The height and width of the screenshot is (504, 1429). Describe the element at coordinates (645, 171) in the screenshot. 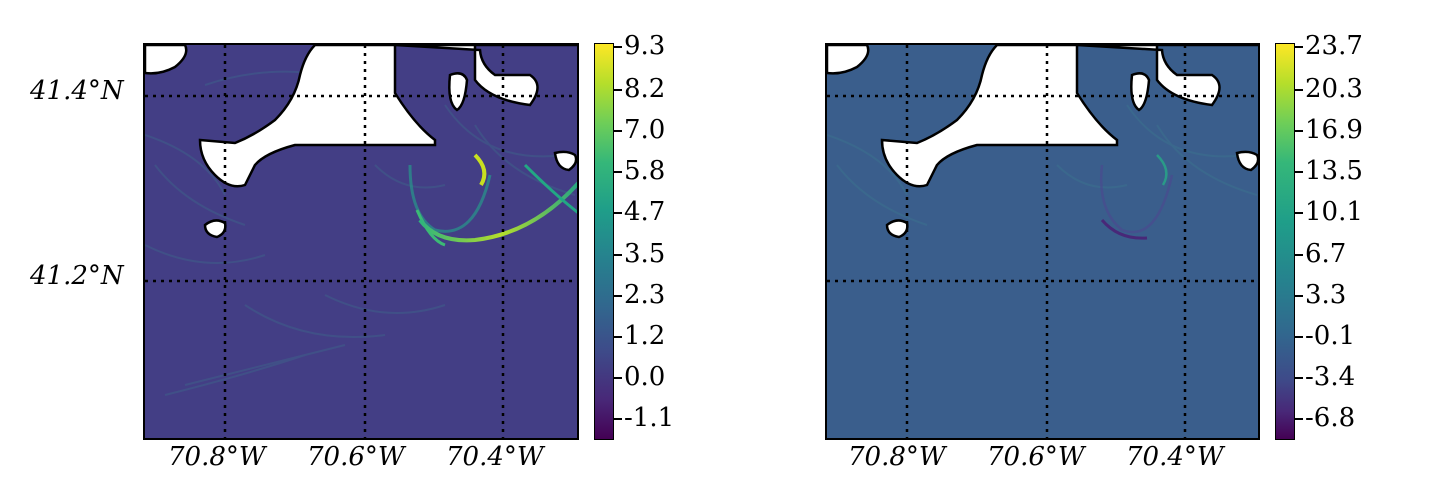

I see `left-cbar-label-3: 5.8` at that location.